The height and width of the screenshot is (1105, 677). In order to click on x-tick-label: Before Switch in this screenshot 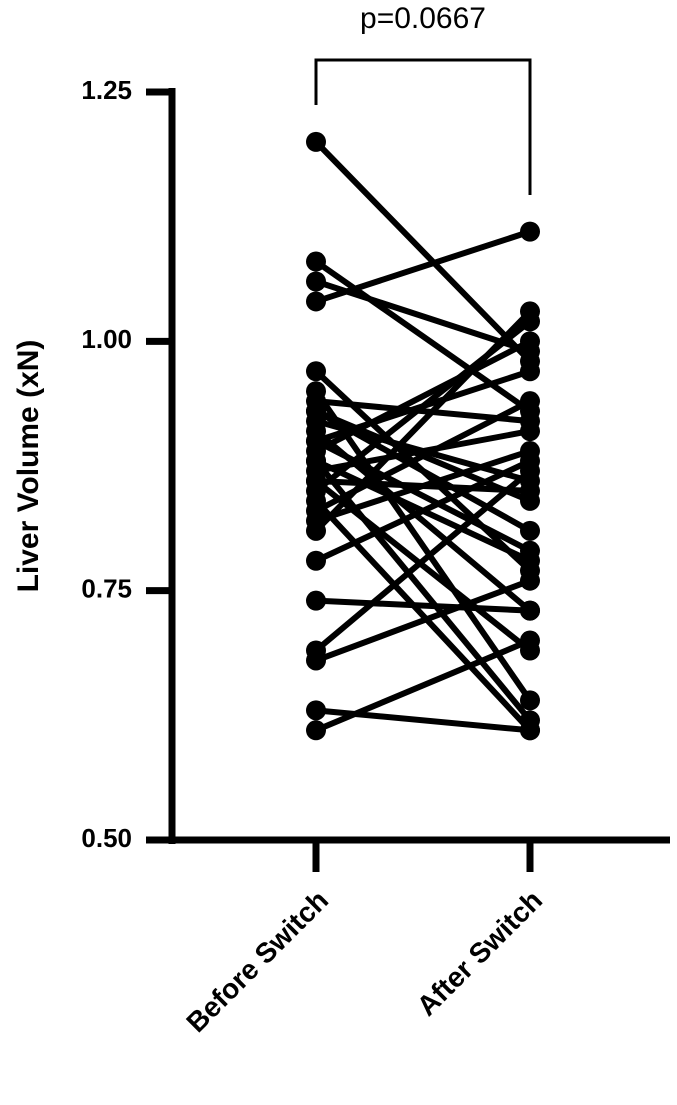, I will do `click(257, 961)`.